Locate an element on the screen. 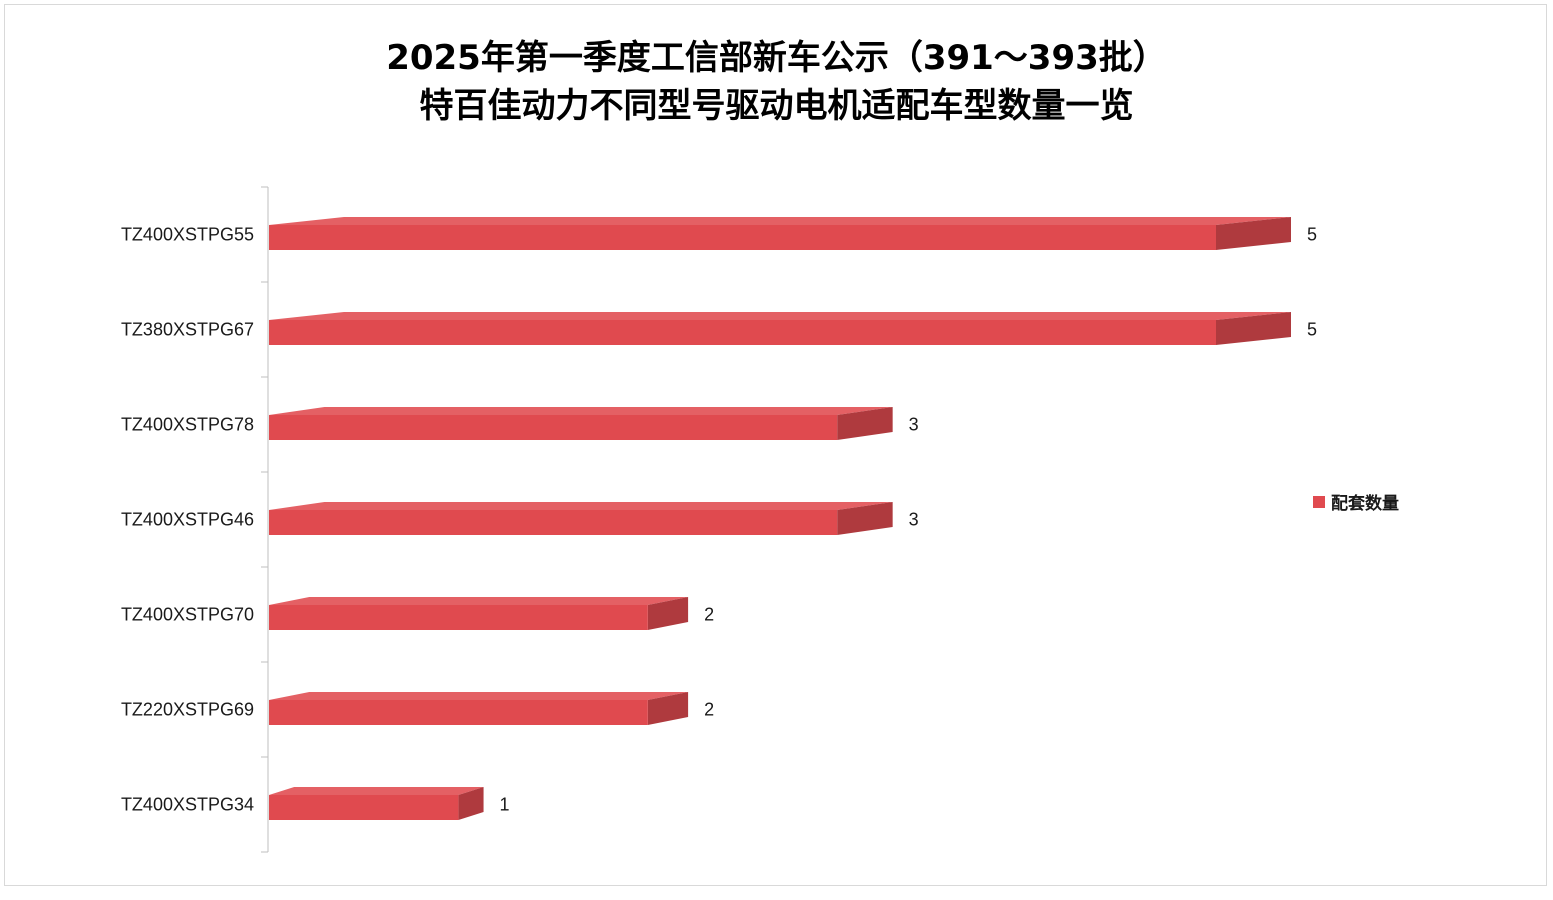  category-label: TZ400XSTPG34 is located at coordinates (187, 805).